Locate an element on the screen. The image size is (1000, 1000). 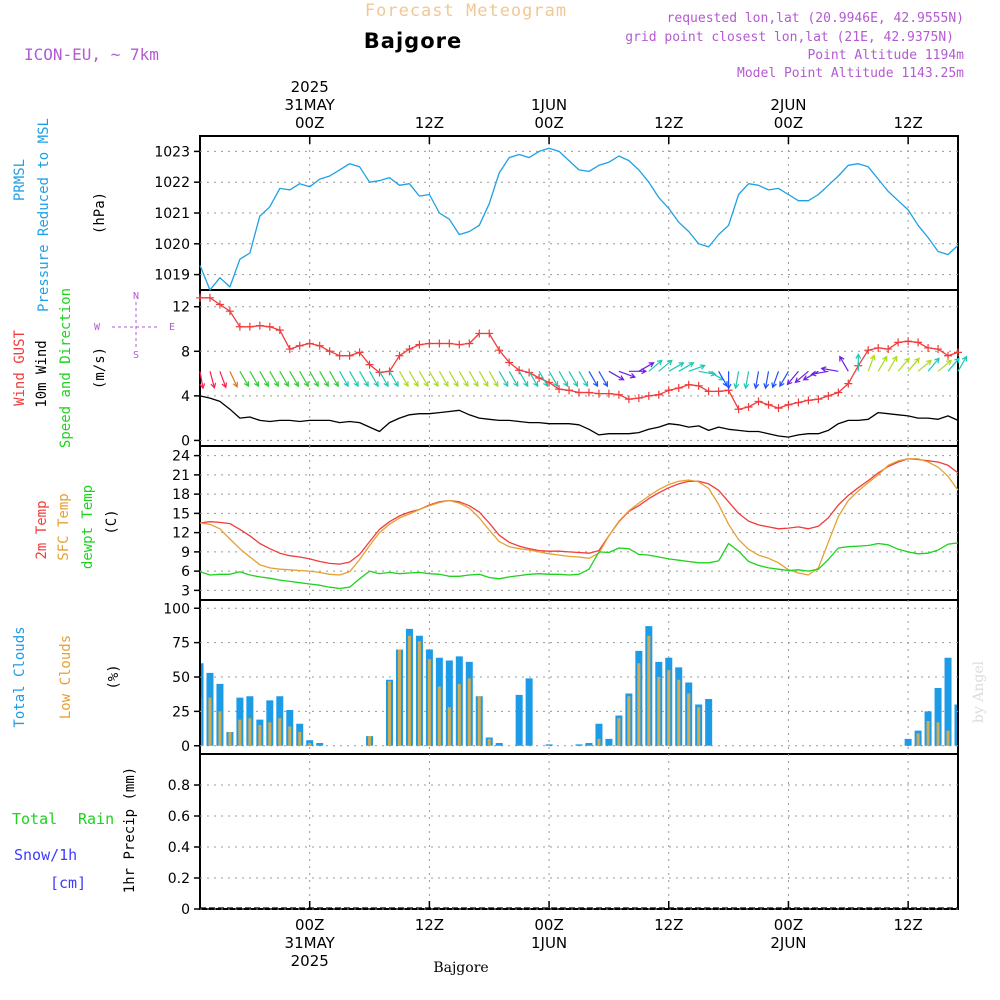
total-clouds-label: Total Clouds is located at coordinates (20, 676).